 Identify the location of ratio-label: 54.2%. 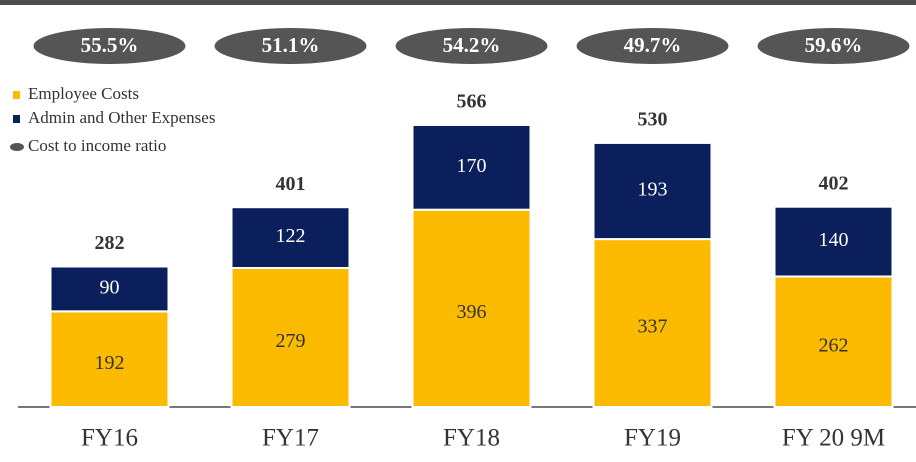
(472, 45).